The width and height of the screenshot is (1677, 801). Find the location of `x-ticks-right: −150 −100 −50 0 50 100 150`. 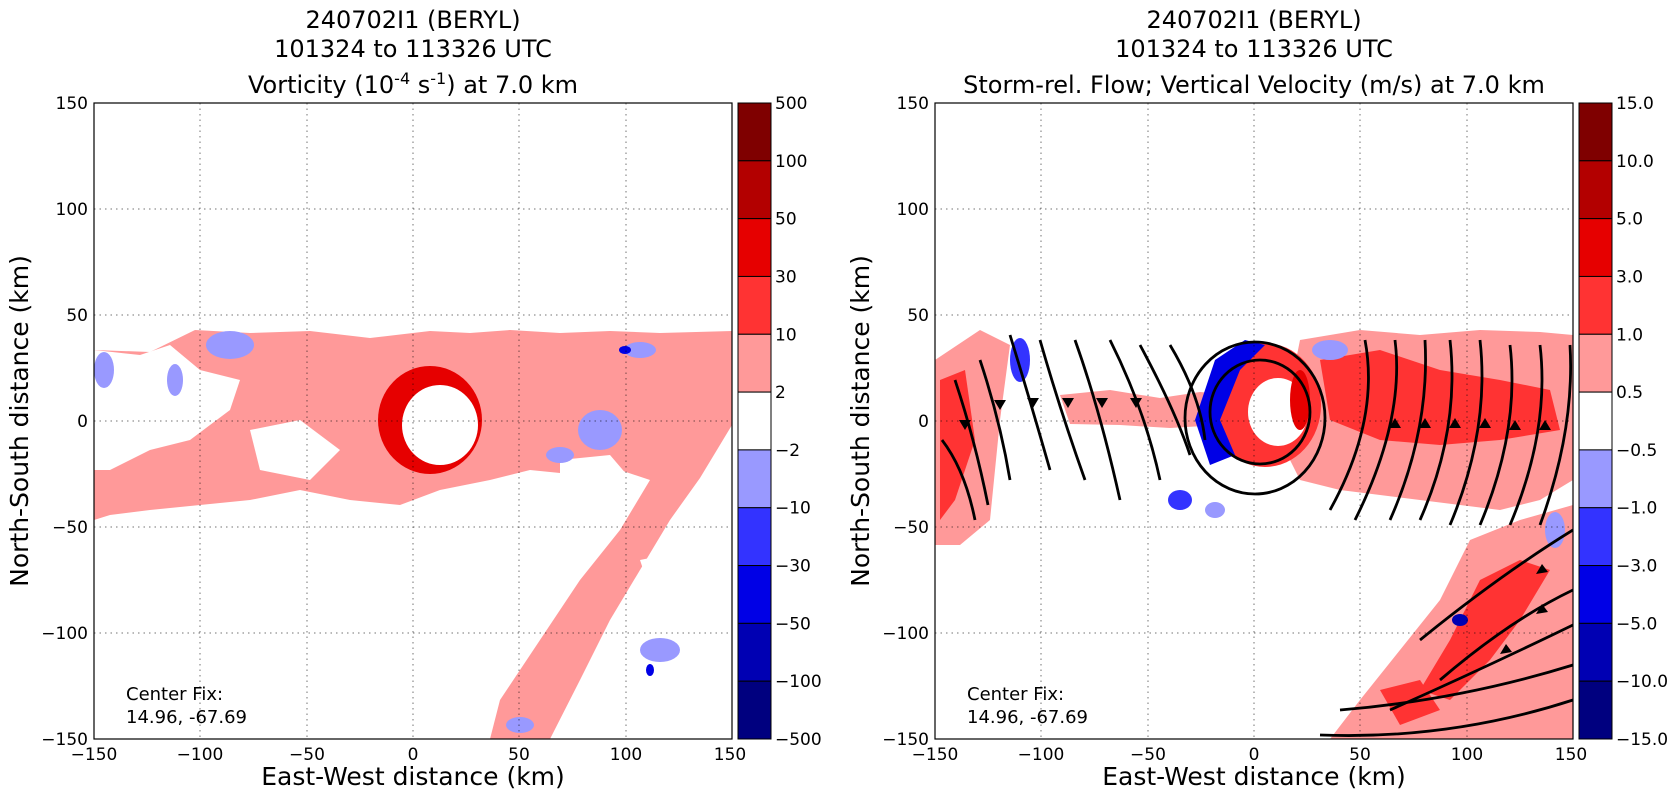

x-ticks-right: −150 −100 −50 0 50 100 150 is located at coordinates (1250, 755).